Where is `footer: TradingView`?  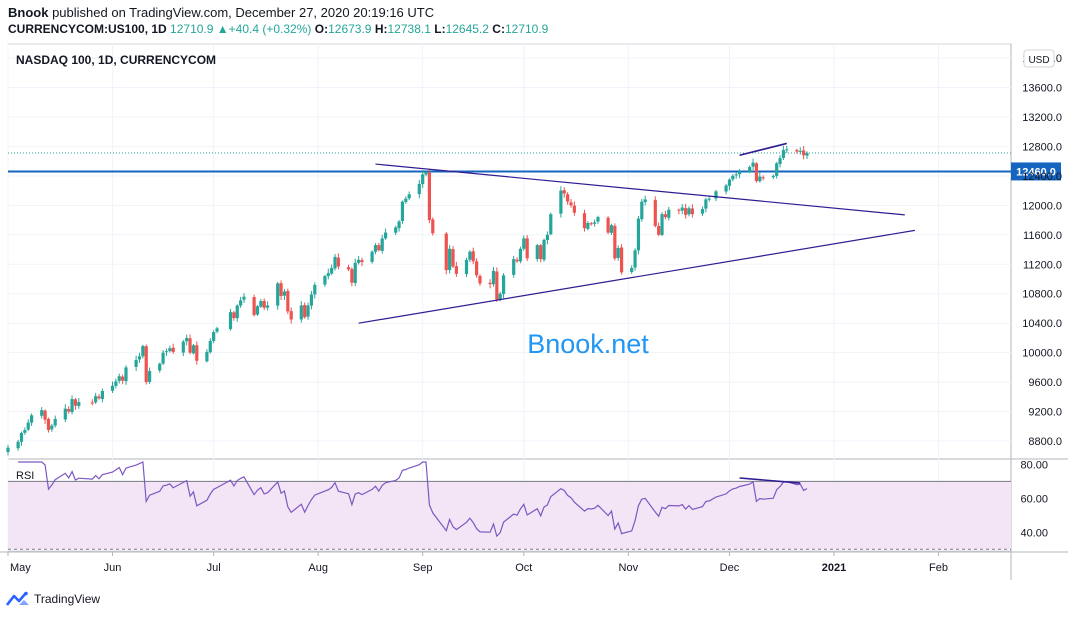 footer: TradingView is located at coordinates (53, 599).